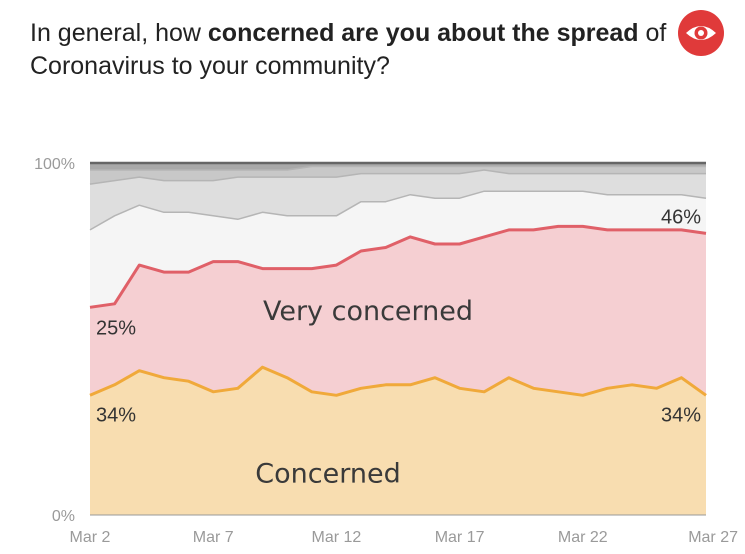 This screenshot has height=554, width=745. What do you see at coordinates (460, 537) in the screenshot?
I see `x-tick-label: Mar 17` at bounding box center [460, 537].